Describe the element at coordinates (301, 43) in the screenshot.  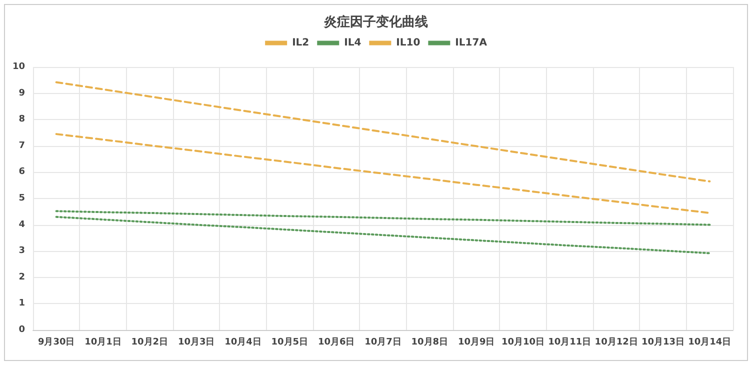
I see `legend-label: IL2` at that location.